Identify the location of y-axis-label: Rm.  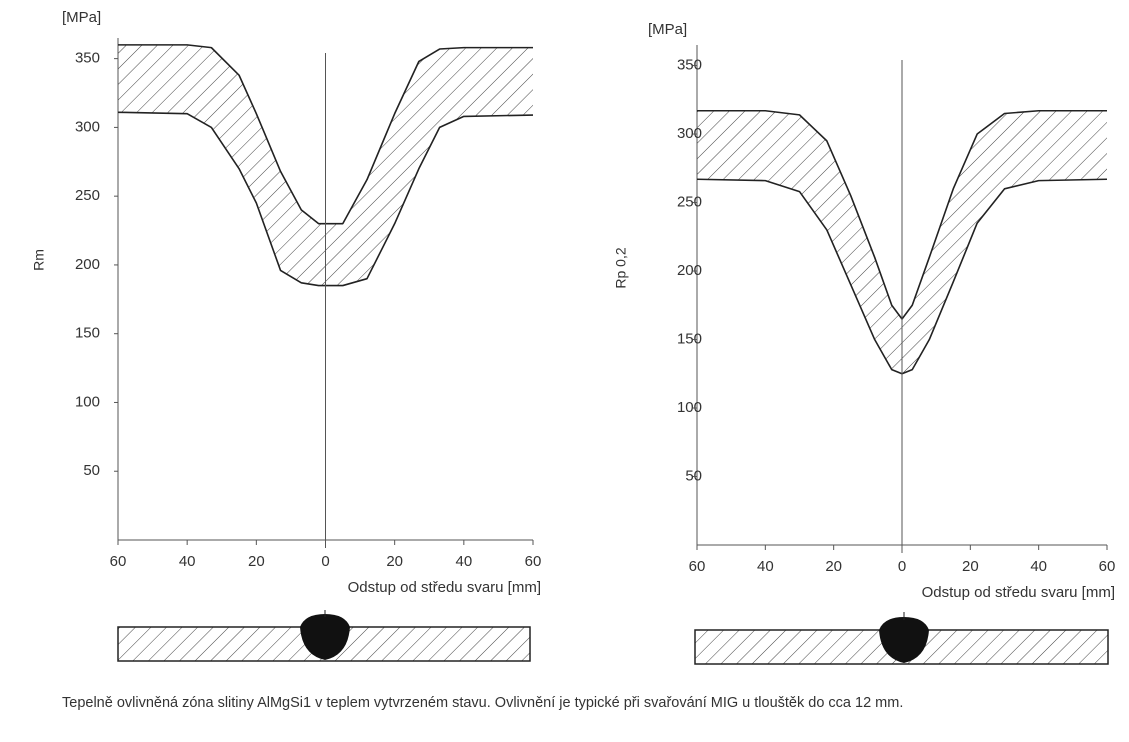
(39, 260).